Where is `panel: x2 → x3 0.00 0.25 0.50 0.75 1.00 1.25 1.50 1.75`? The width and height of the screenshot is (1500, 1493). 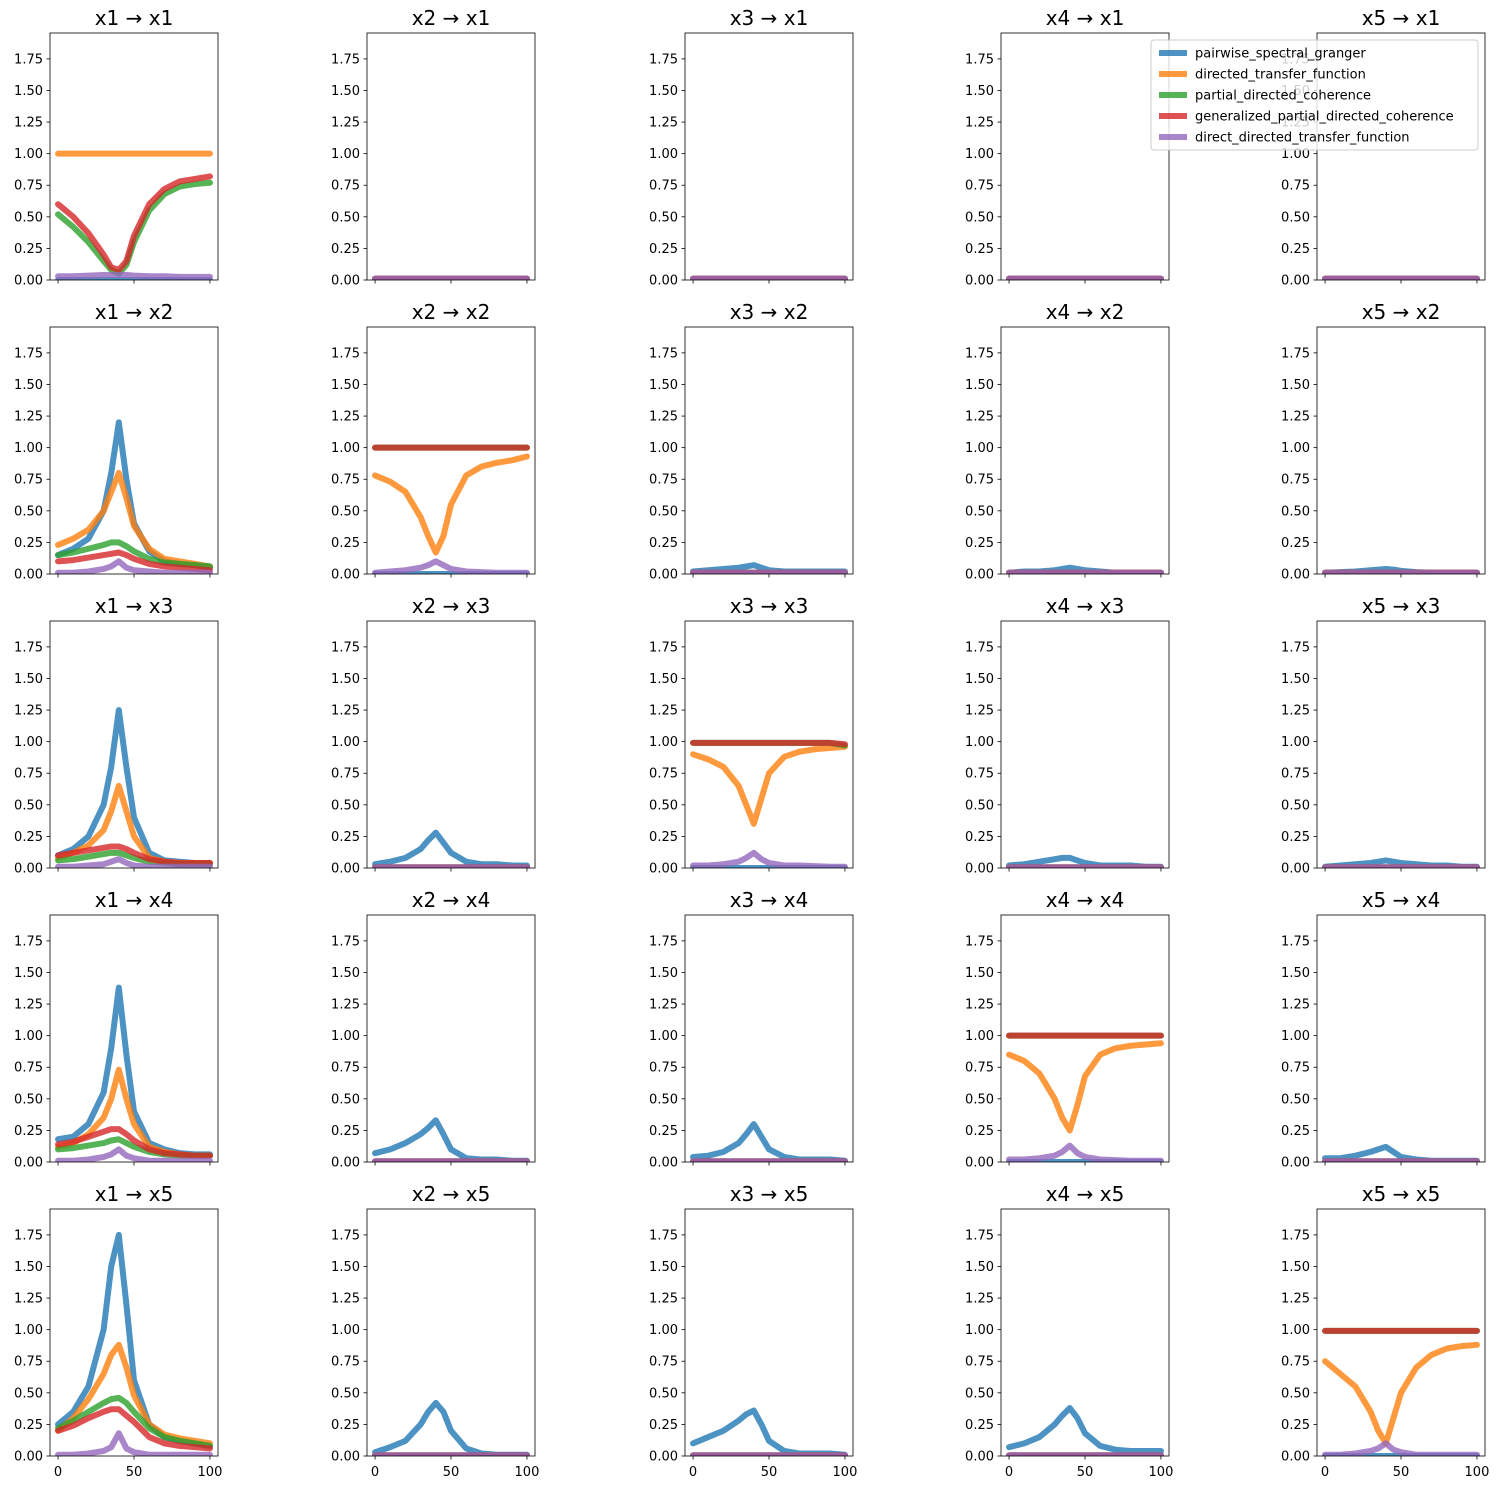
panel: x2 → x3 0.00 0.25 0.50 0.75 1.00 1.25 1.50 1.75 is located at coordinates (433, 735).